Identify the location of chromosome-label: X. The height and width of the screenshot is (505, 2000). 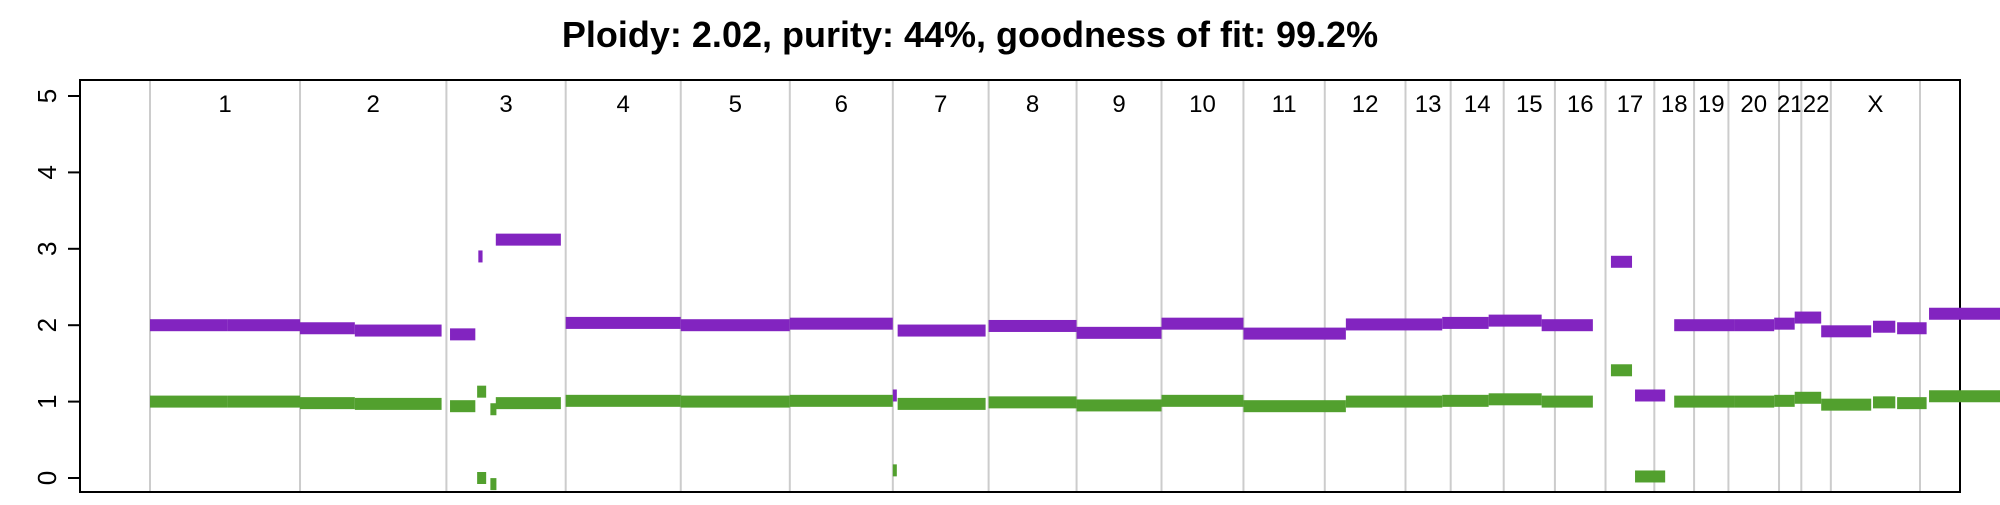
(1875, 104).